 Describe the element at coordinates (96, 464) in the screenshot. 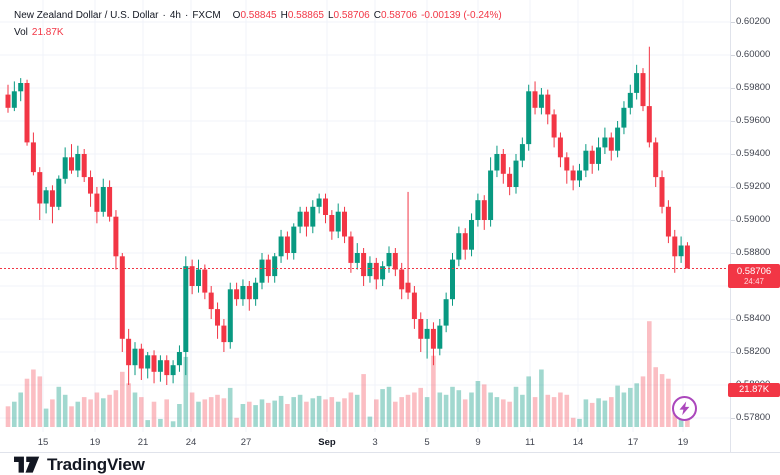

I see `tradingview-logo-text: TradingView` at that location.